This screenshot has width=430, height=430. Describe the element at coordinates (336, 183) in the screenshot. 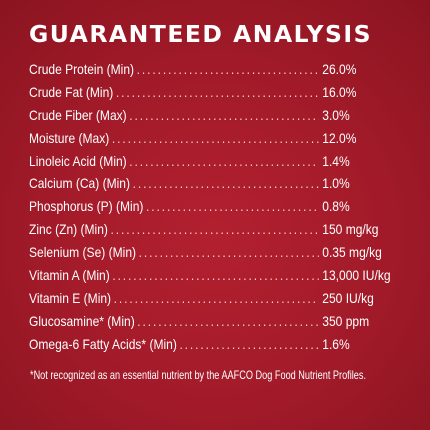

I see `row-value: 1.0%` at that location.